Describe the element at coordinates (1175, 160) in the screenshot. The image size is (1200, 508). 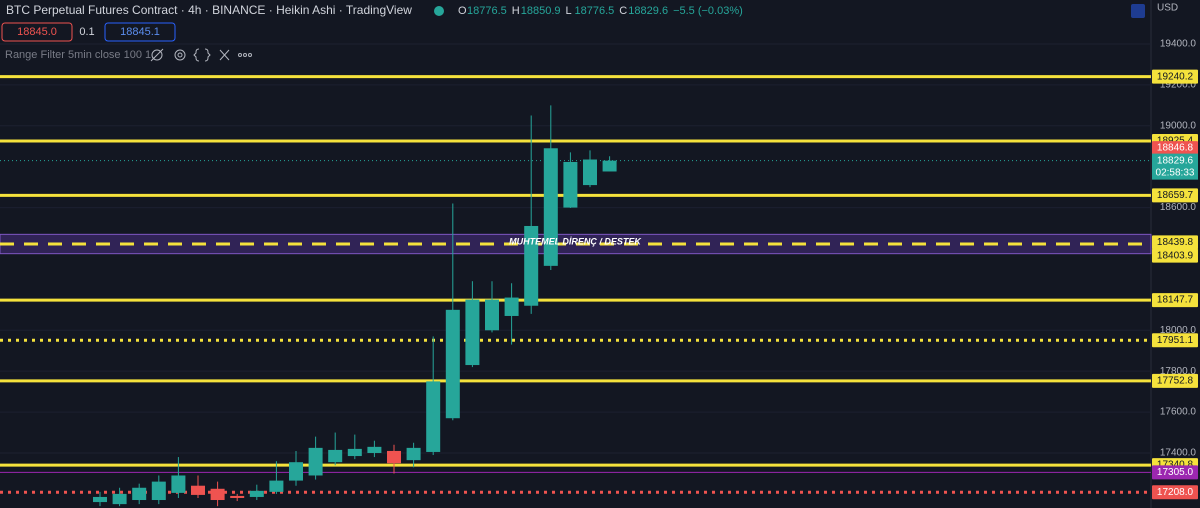
I see `last-price-label: 18829.6` at that location.